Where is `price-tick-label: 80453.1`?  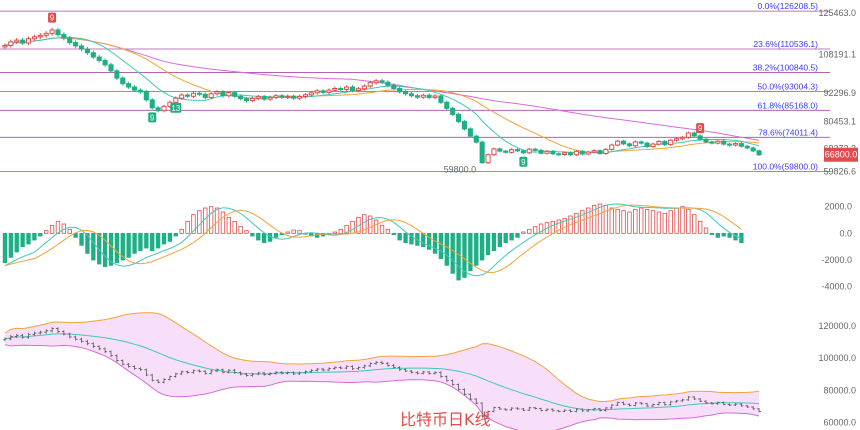
price-tick-label: 80453.1 is located at coordinates (839, 122).